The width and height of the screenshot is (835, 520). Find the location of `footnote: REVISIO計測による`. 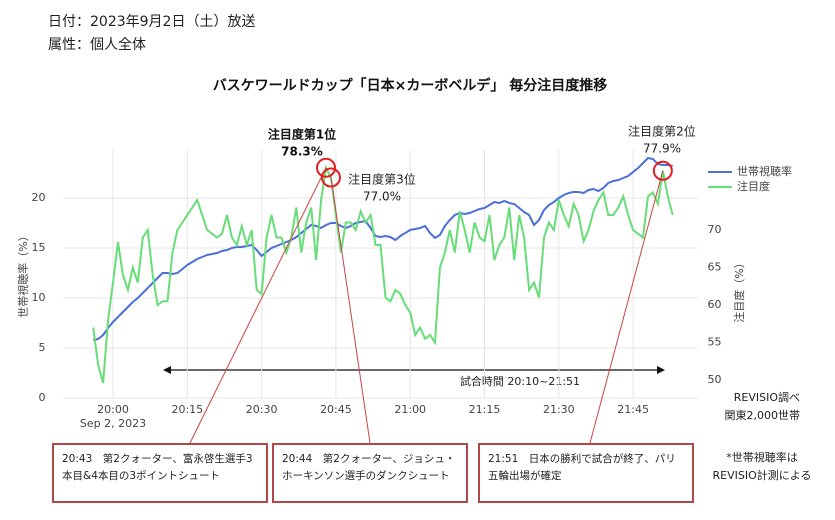

footnote: REVISIO計測による is located at coordinates (762, 475).